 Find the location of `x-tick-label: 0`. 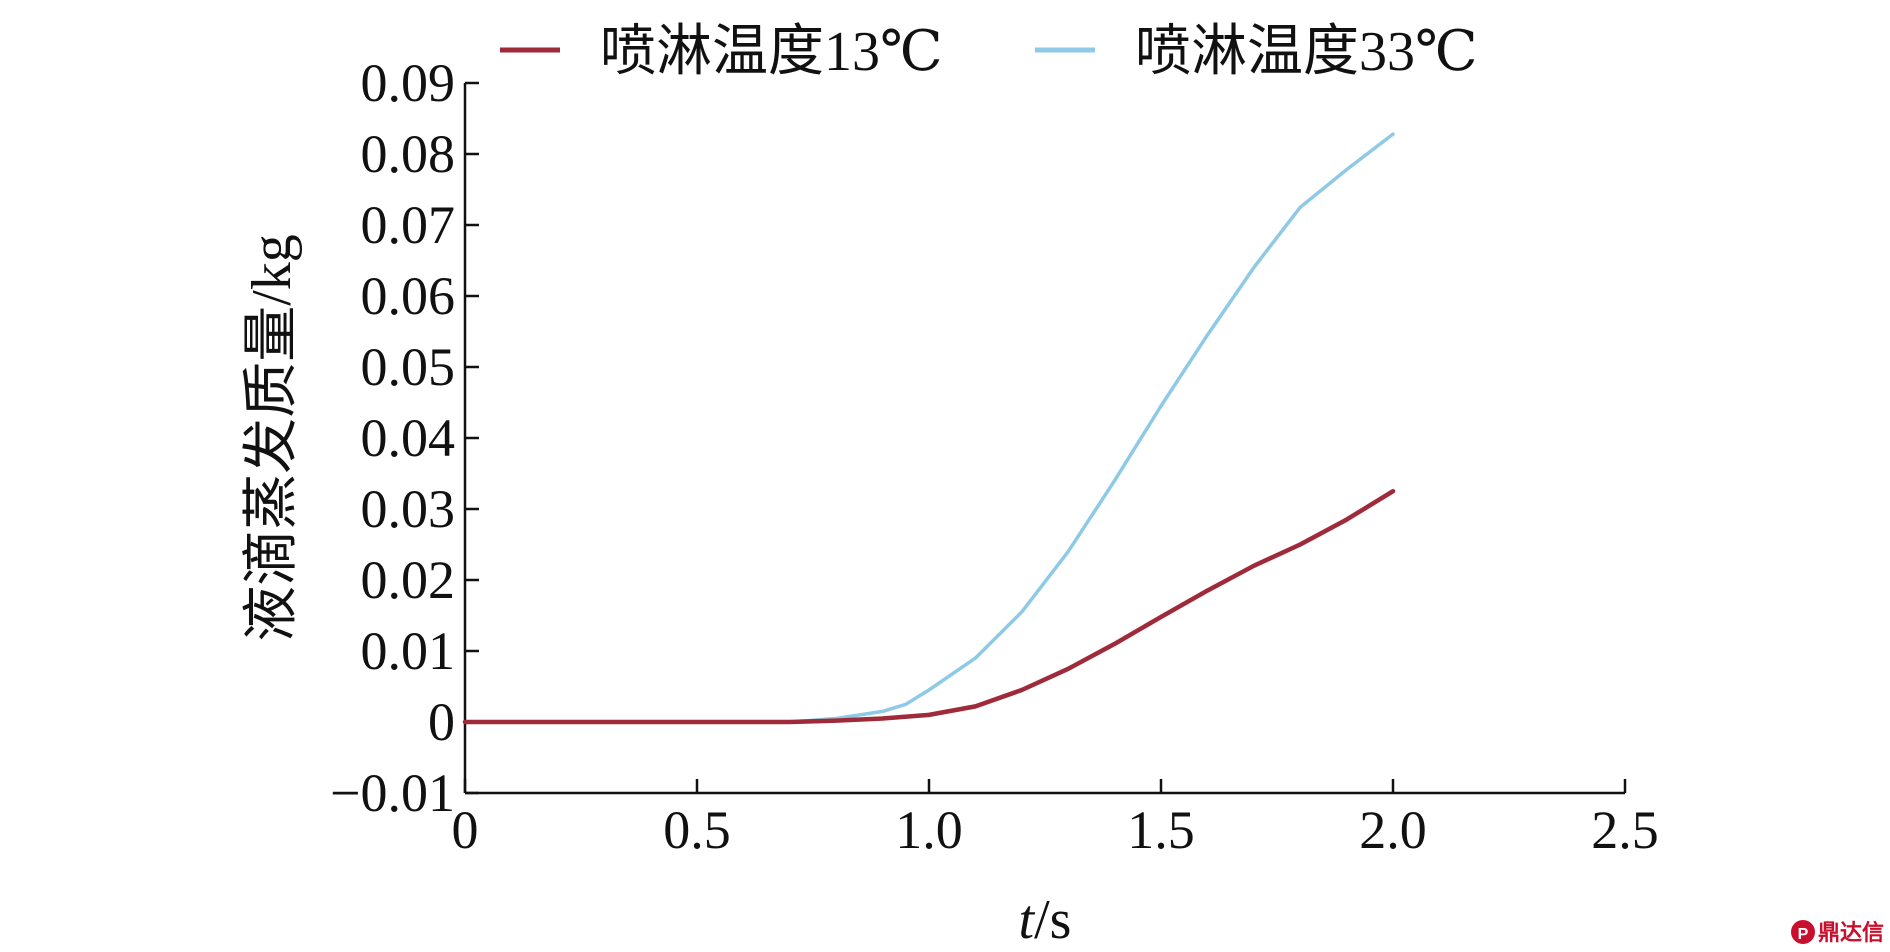

x-tick-label: 0 is located at coordinates (465, 830).